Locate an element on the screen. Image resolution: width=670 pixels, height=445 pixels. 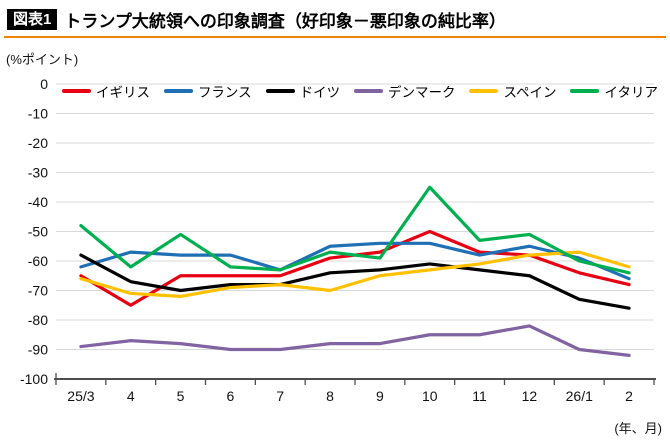
x-axis-label: 9 is located at coordinates (380, 396).